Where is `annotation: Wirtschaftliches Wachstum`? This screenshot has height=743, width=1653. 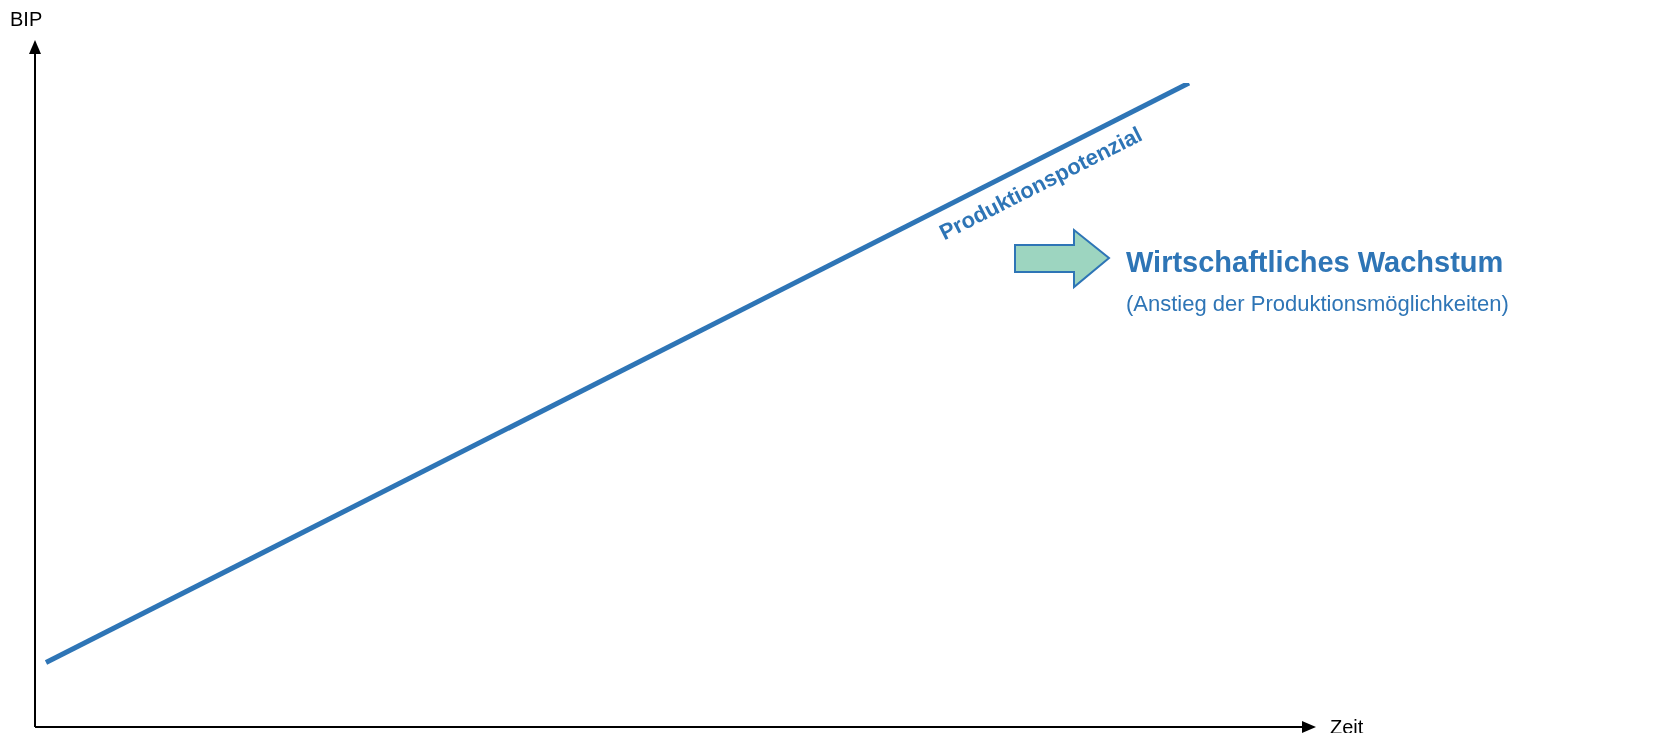 annotation: Wirtschaftliches Wachstum is located at coordinates (1315, 262).